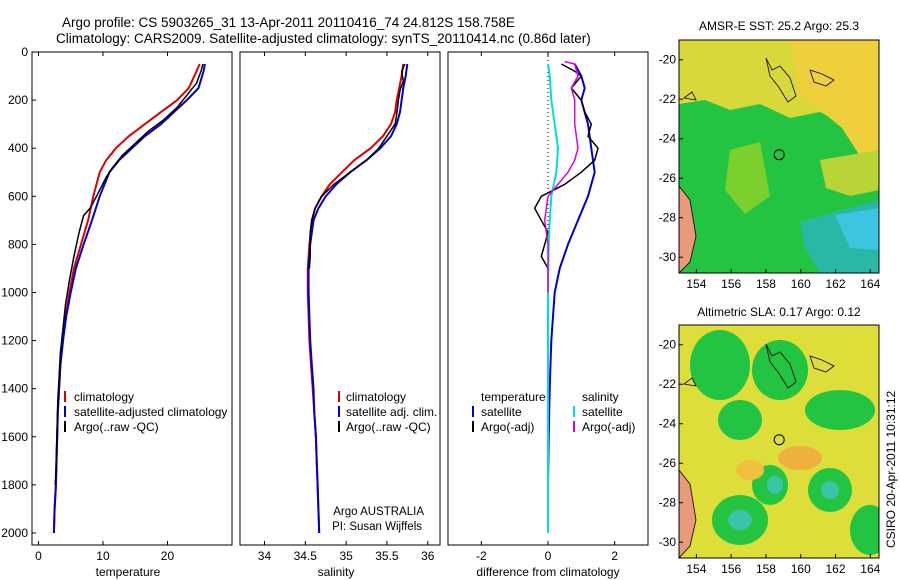 This screenshot has height=580, width=900. I want to click on sal-xtick-label: 36, so click(428, 556).